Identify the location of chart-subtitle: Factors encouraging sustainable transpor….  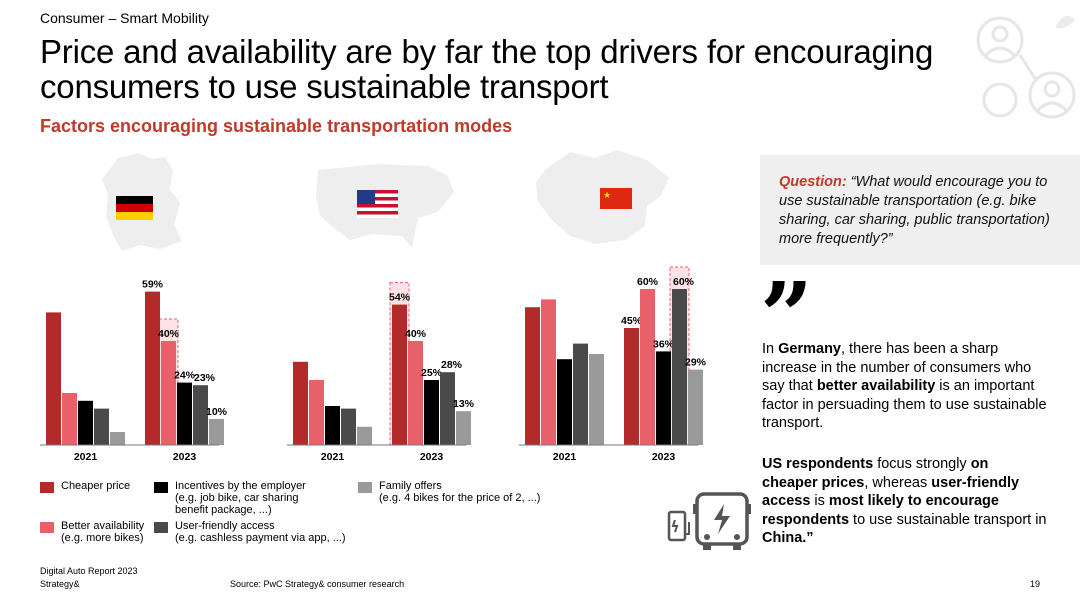
(276, 126).